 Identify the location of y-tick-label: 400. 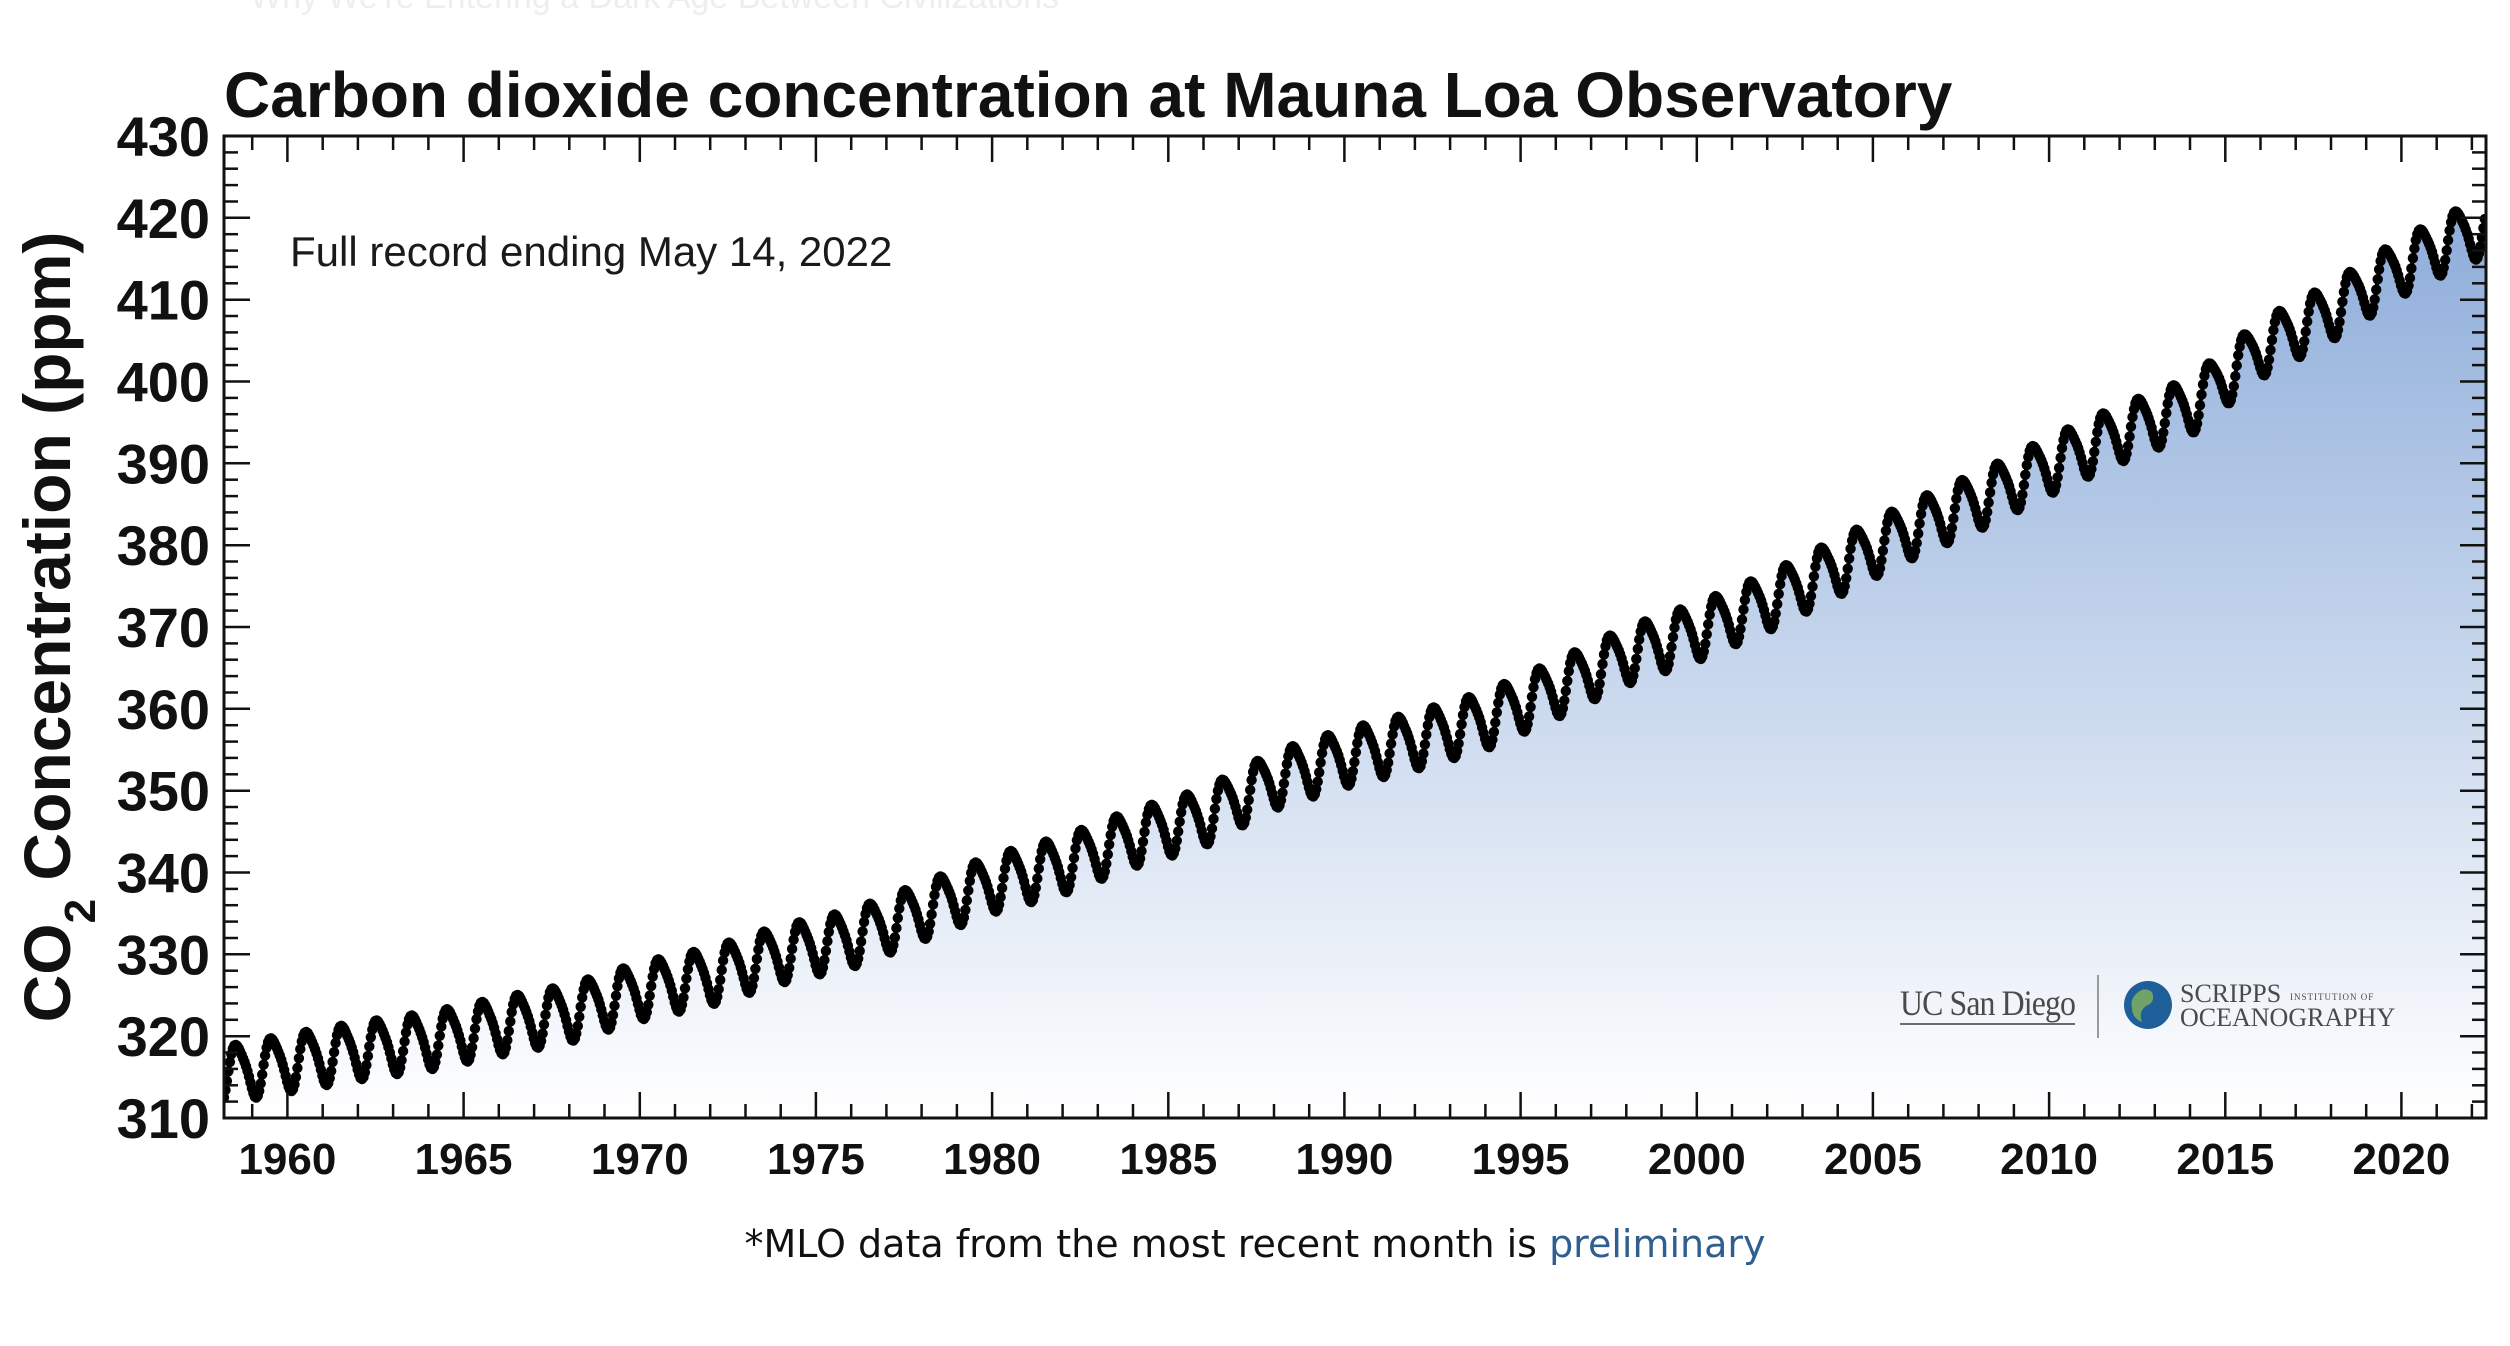
(163, 382).